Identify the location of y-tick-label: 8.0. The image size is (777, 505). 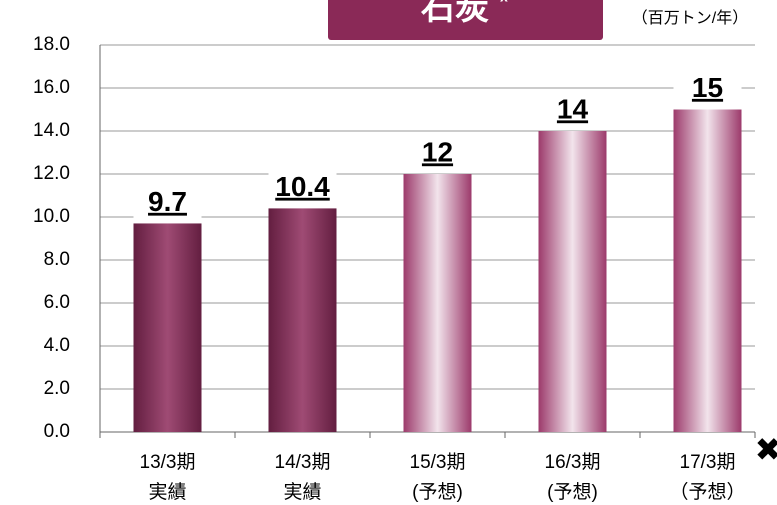
(57, 259).